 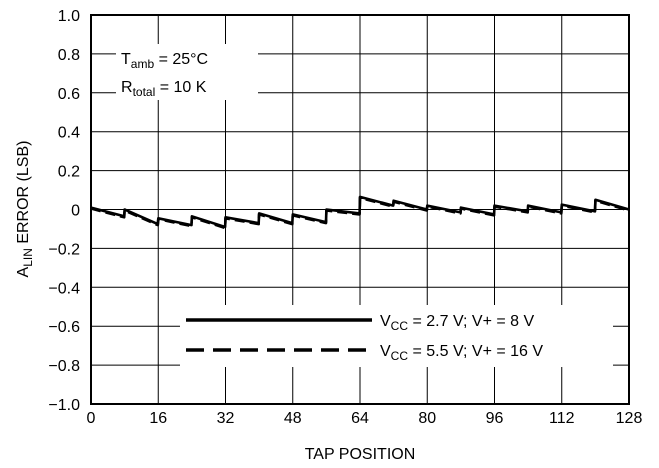 I want to click on x-tick-label: 80, so click(x=427, y=418).